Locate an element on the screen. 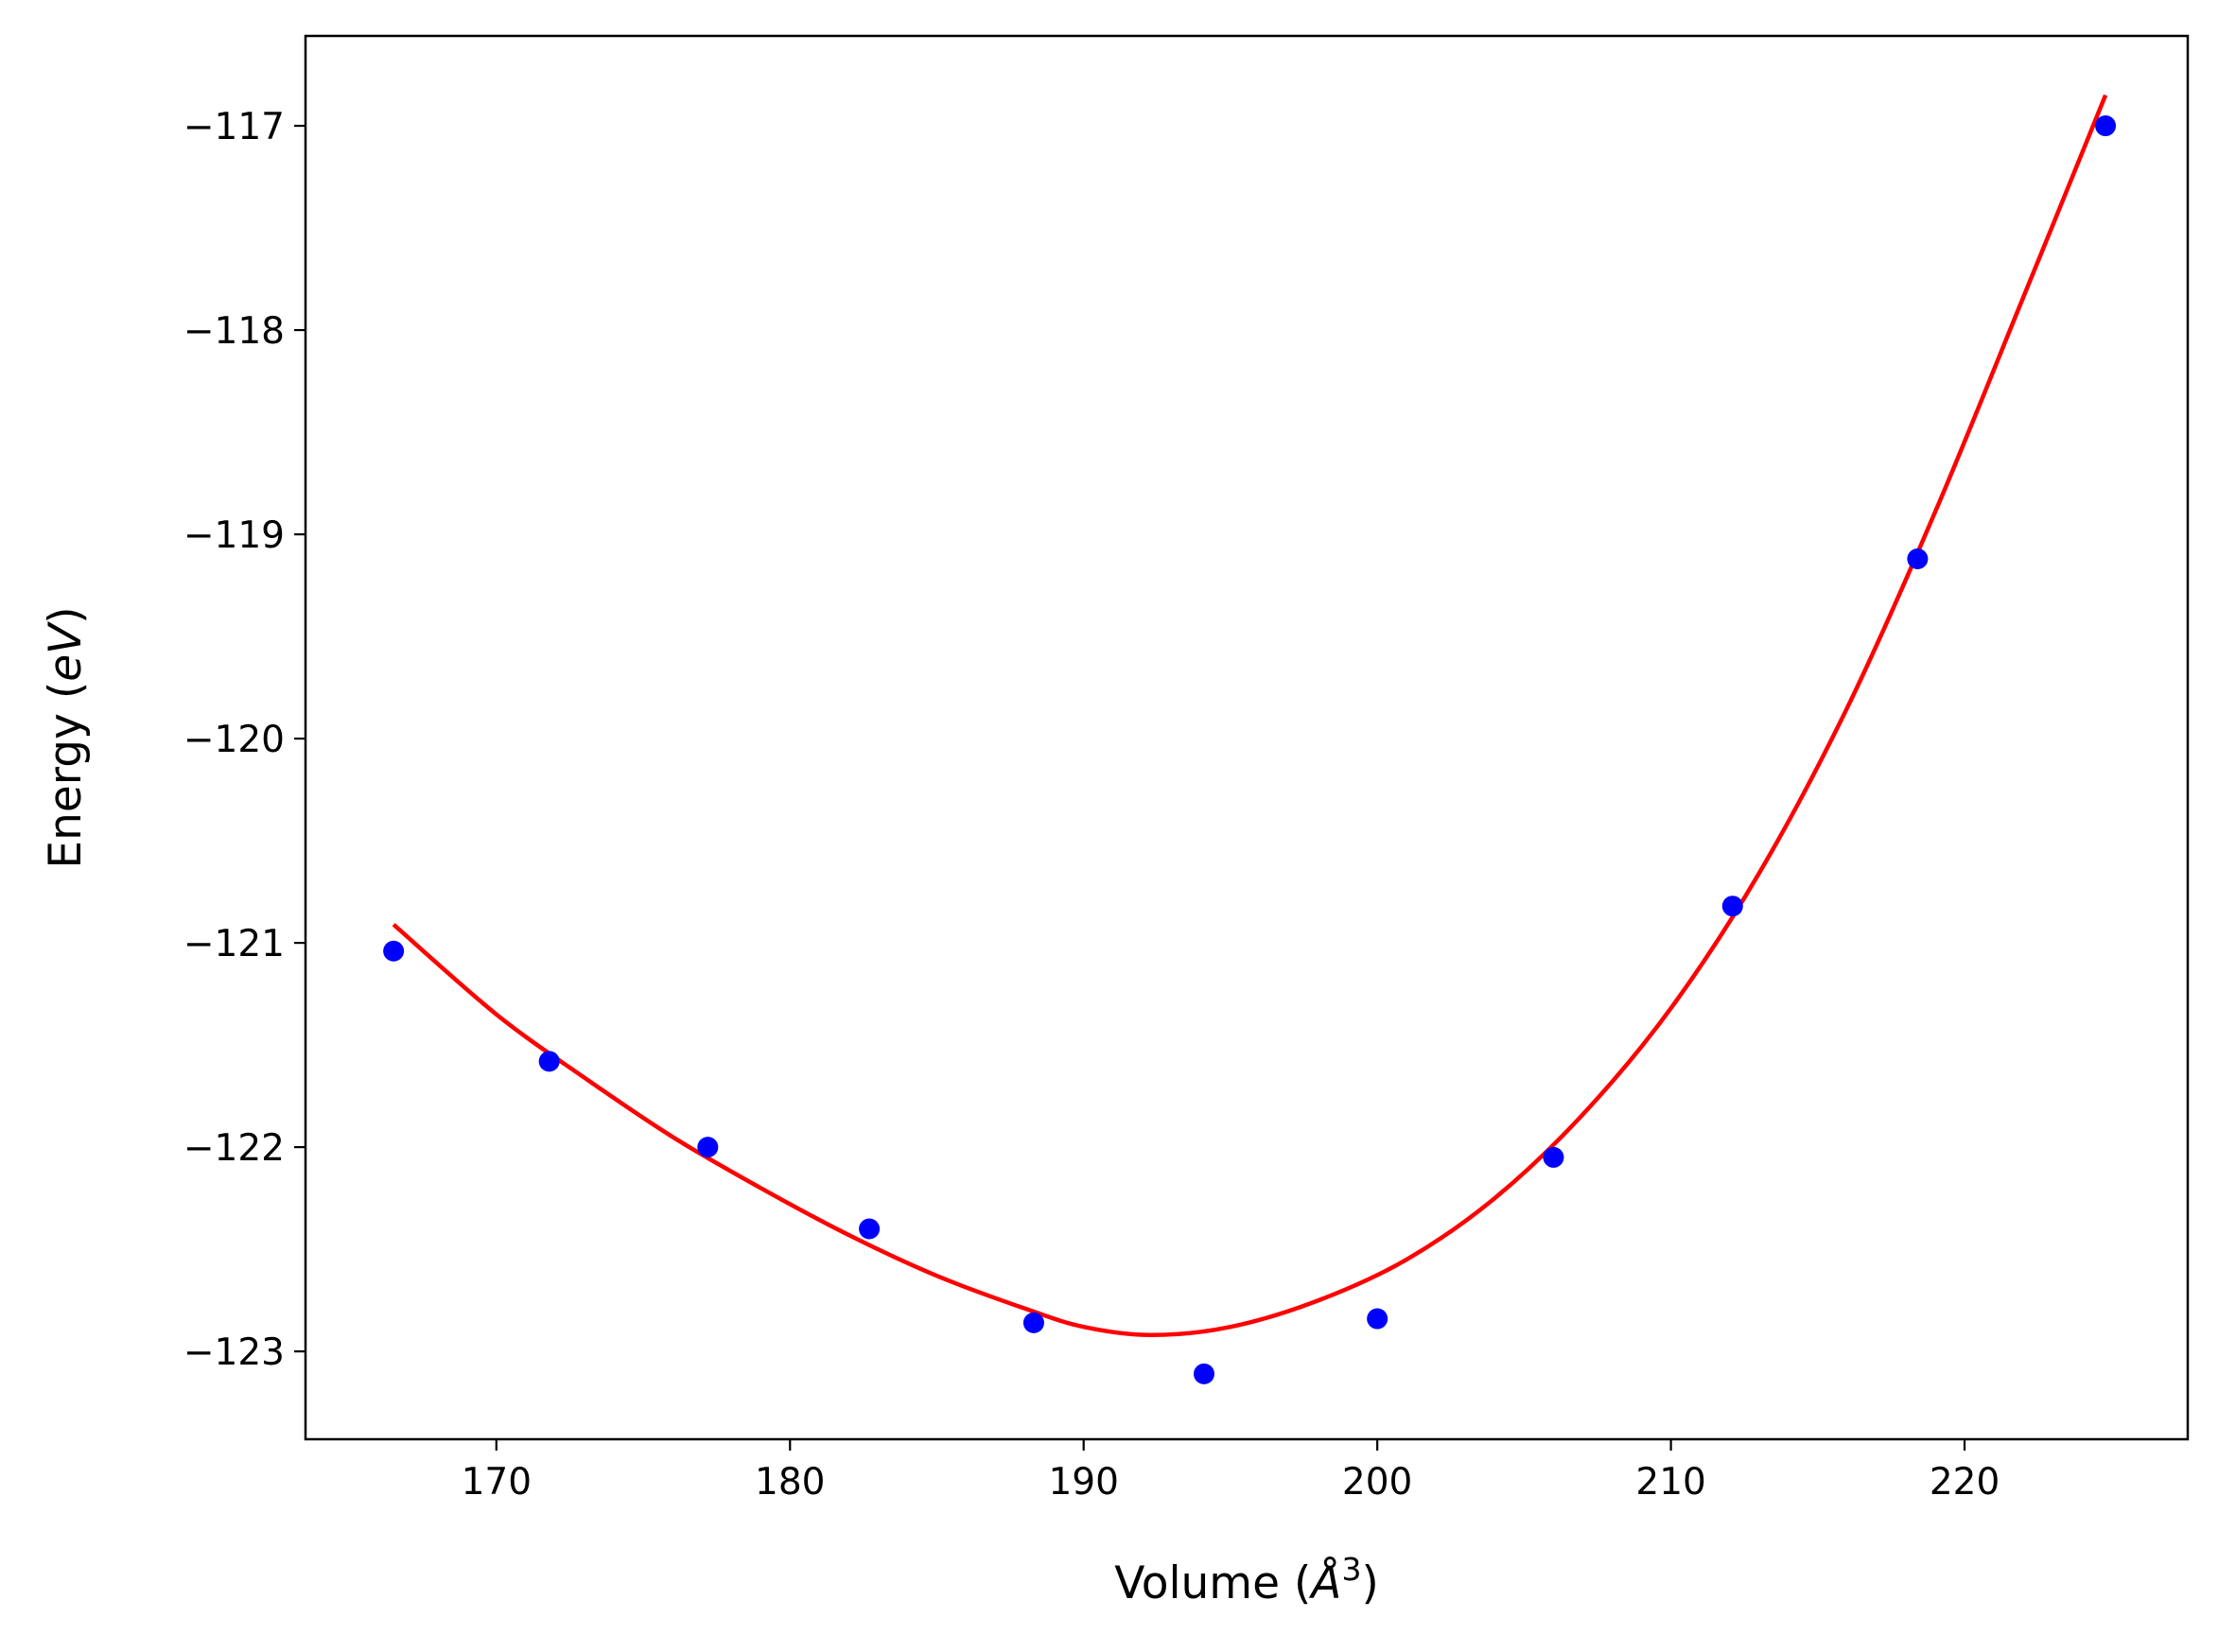  y-axis-ticks: −117 −118 −119 −120 −121 −122 −123 is located at coordinates (244, 740).